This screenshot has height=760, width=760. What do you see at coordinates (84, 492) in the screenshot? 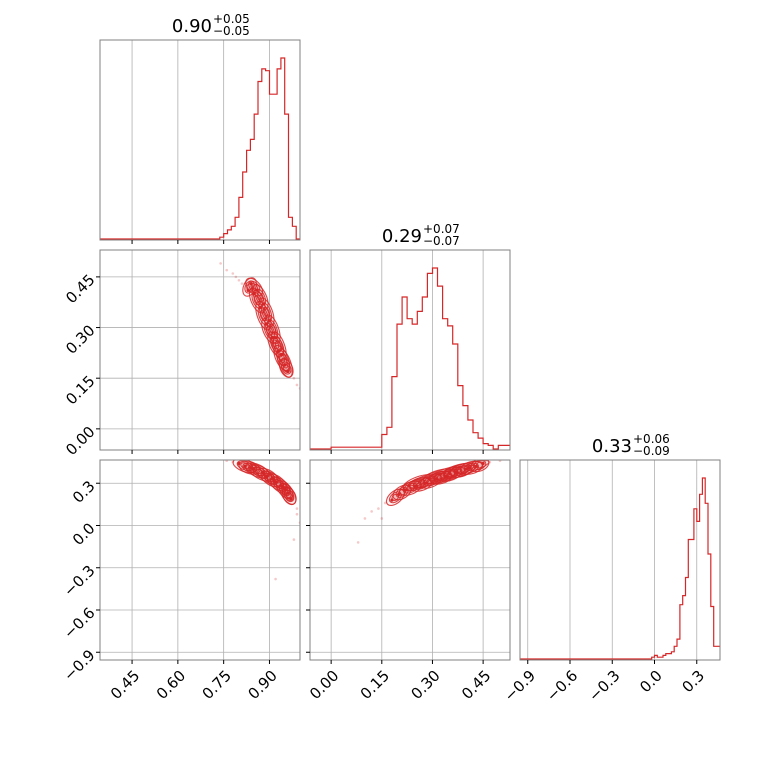
I see `y-tick-label-param-2: 0.3` at bounding box center [84, 492].